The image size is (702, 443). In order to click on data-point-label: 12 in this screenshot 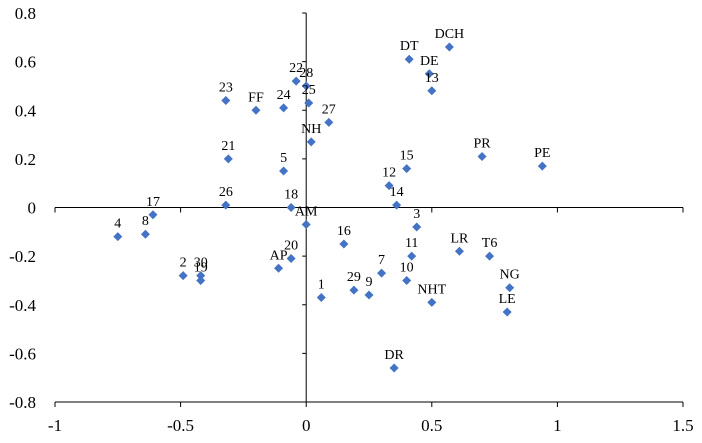, I will do `click(389, 173)`.